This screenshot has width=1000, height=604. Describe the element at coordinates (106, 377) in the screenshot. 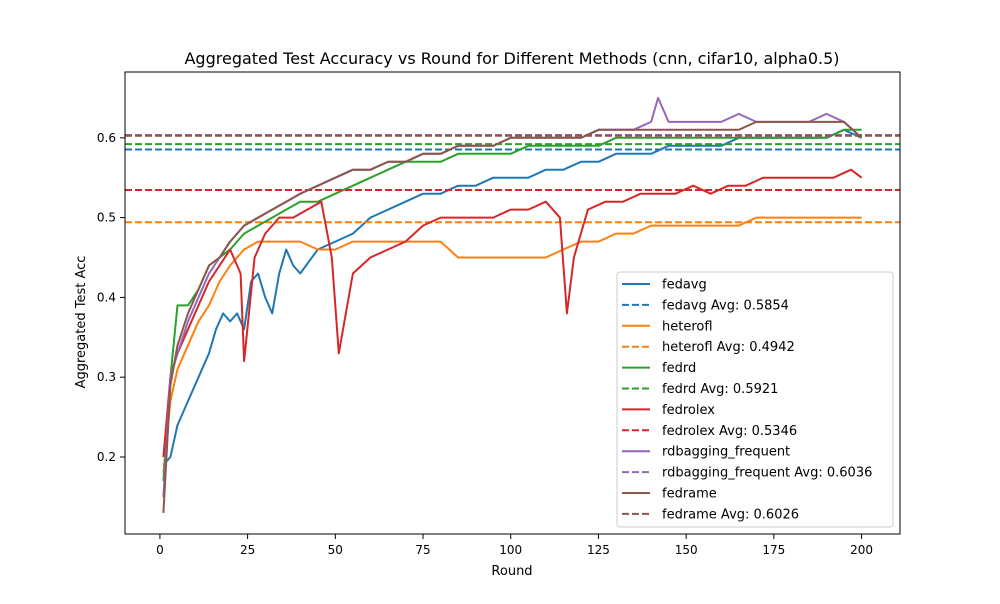

I see `y-tick-label: 0.3` at that location.